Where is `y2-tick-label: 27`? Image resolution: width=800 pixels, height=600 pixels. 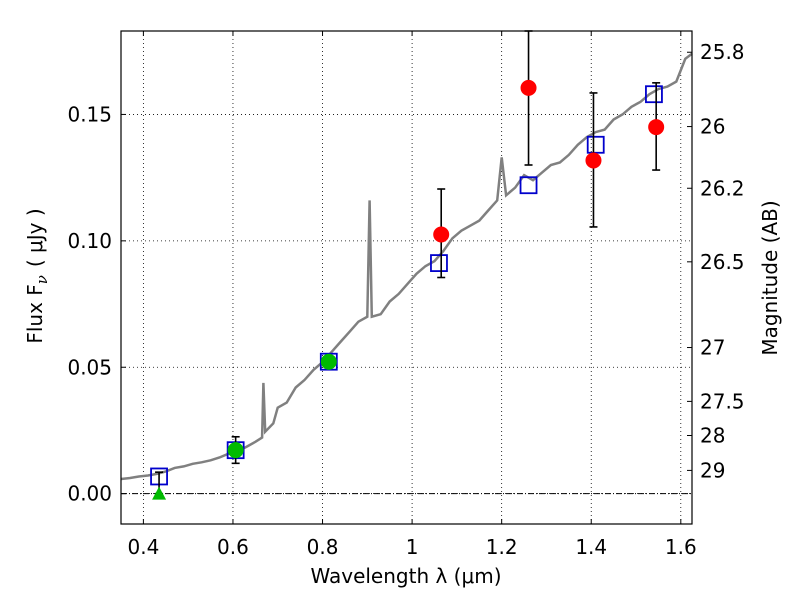 y2-tick-label: 27 is located at coordinates (712, 348).